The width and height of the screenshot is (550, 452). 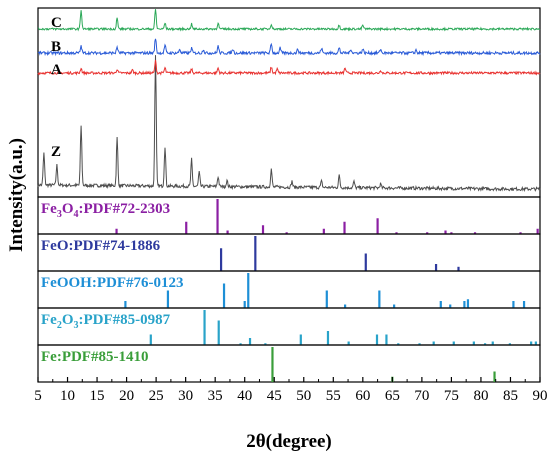 What do you see at coordinates (16, 195) in the screenshot?
I see `y-axis-title: Intensity(a.u.)` at bounding box center [16, 195].